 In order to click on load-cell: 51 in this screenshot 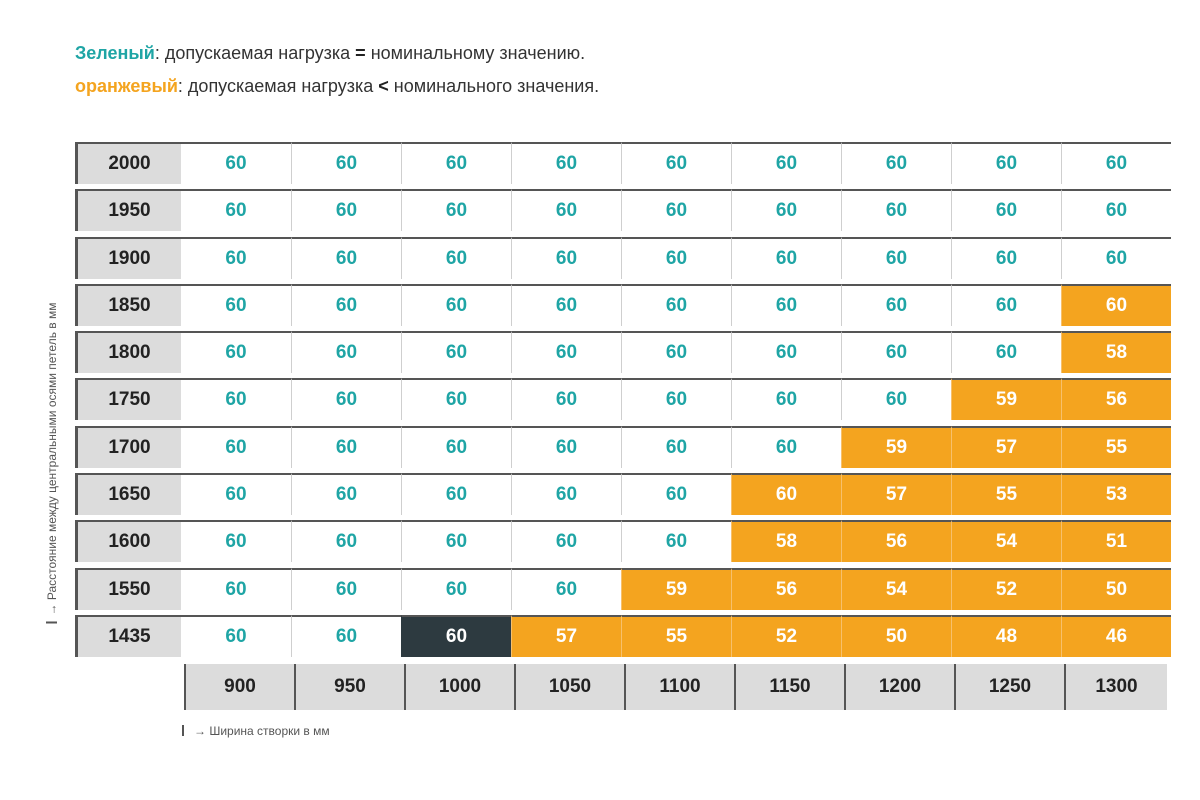, I will do `click(1116, 541)`.